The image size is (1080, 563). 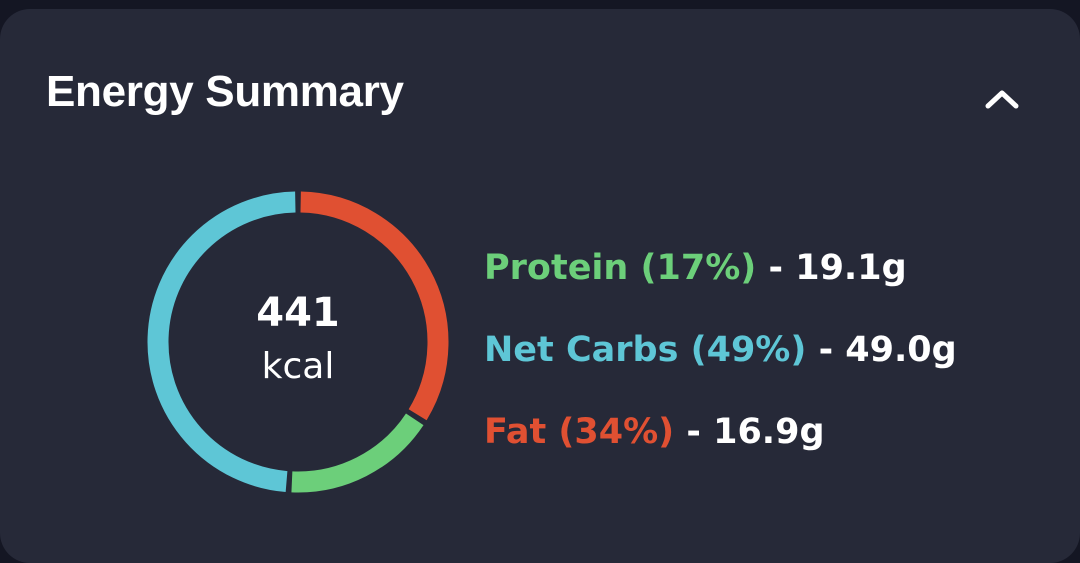 What do you see at coordinates (698, 268) in the screenshot?
I see `legend-protein-percent: (17%)` at bounding box center [698, 268].